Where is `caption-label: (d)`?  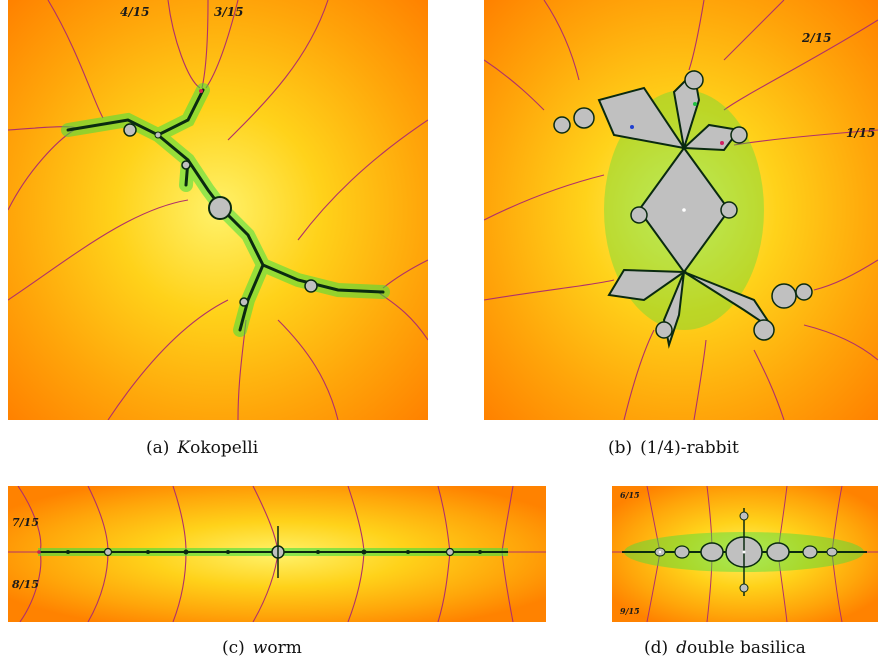
caption-label: (d) is located at coordinates (656, 648).